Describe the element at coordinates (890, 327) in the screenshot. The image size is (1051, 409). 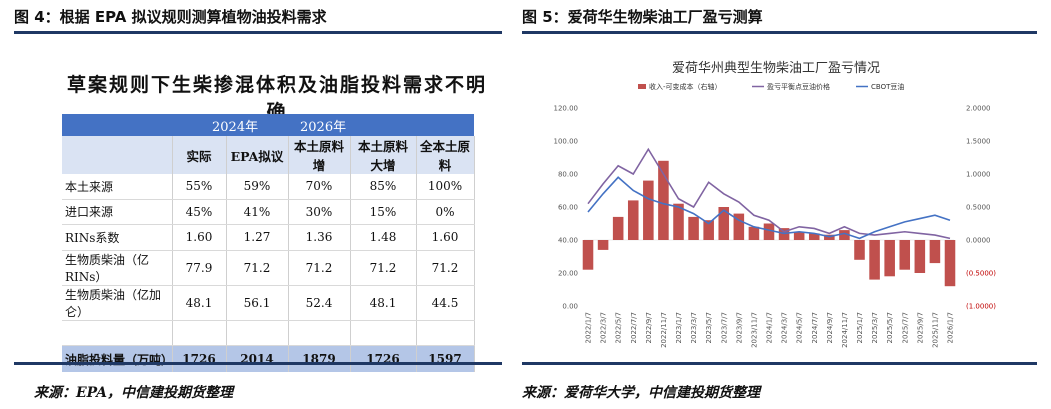
I see `x-tick-label: 2025/5/7` at that location.